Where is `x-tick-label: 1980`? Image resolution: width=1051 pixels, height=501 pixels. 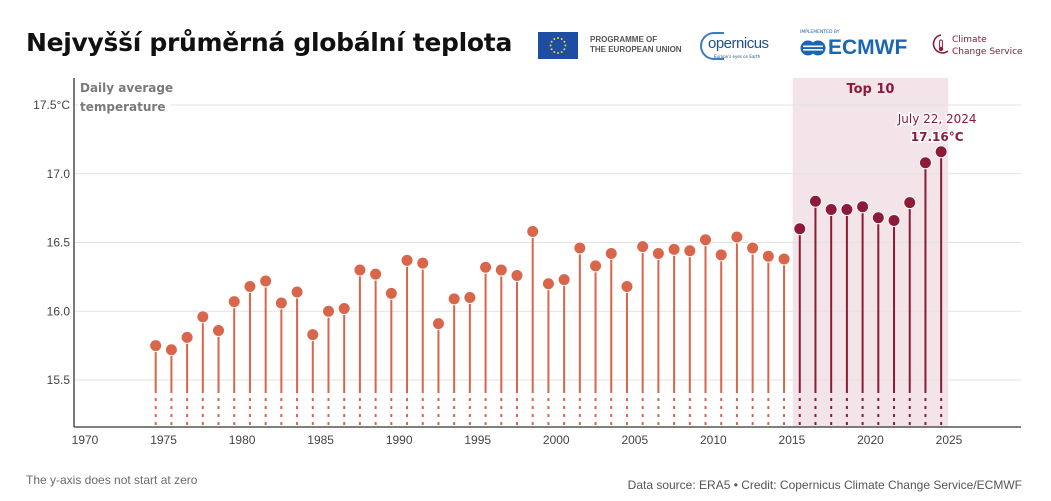 x-tick-label: 1980 is located at coordinates (242, 440).